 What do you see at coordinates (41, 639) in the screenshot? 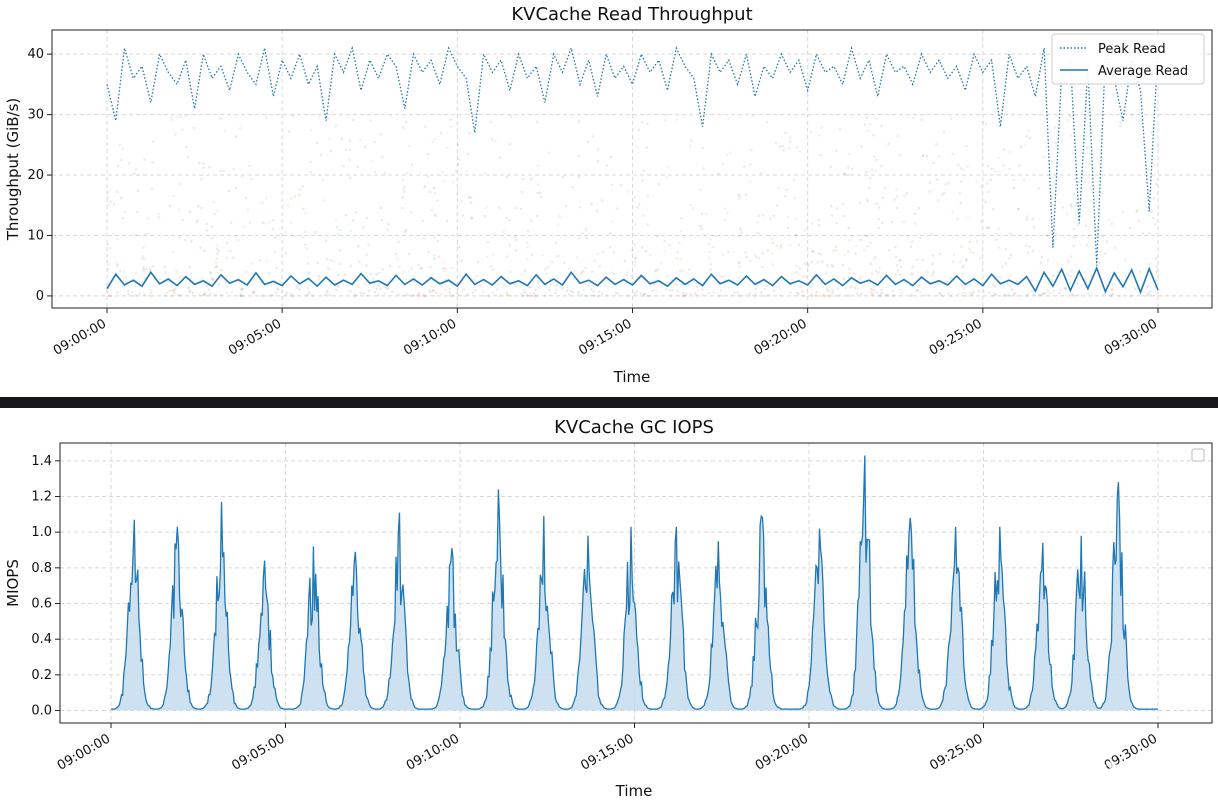
I see `y-tick-label: 0.4` at bounding box center [41, 639].